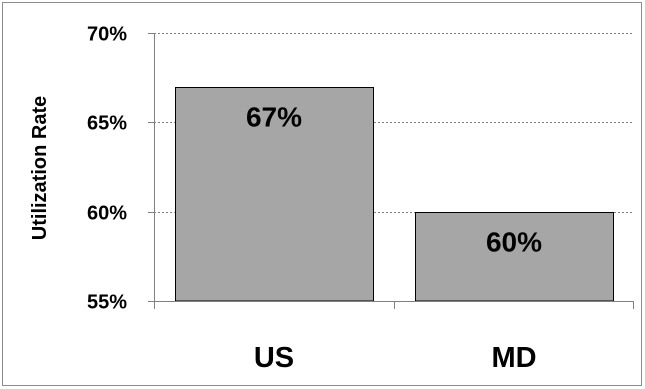  What do you see at coordinates (107, 124) in the screenshot?
I see `y-tick-label: 65%` at bounding box center [107, 124].